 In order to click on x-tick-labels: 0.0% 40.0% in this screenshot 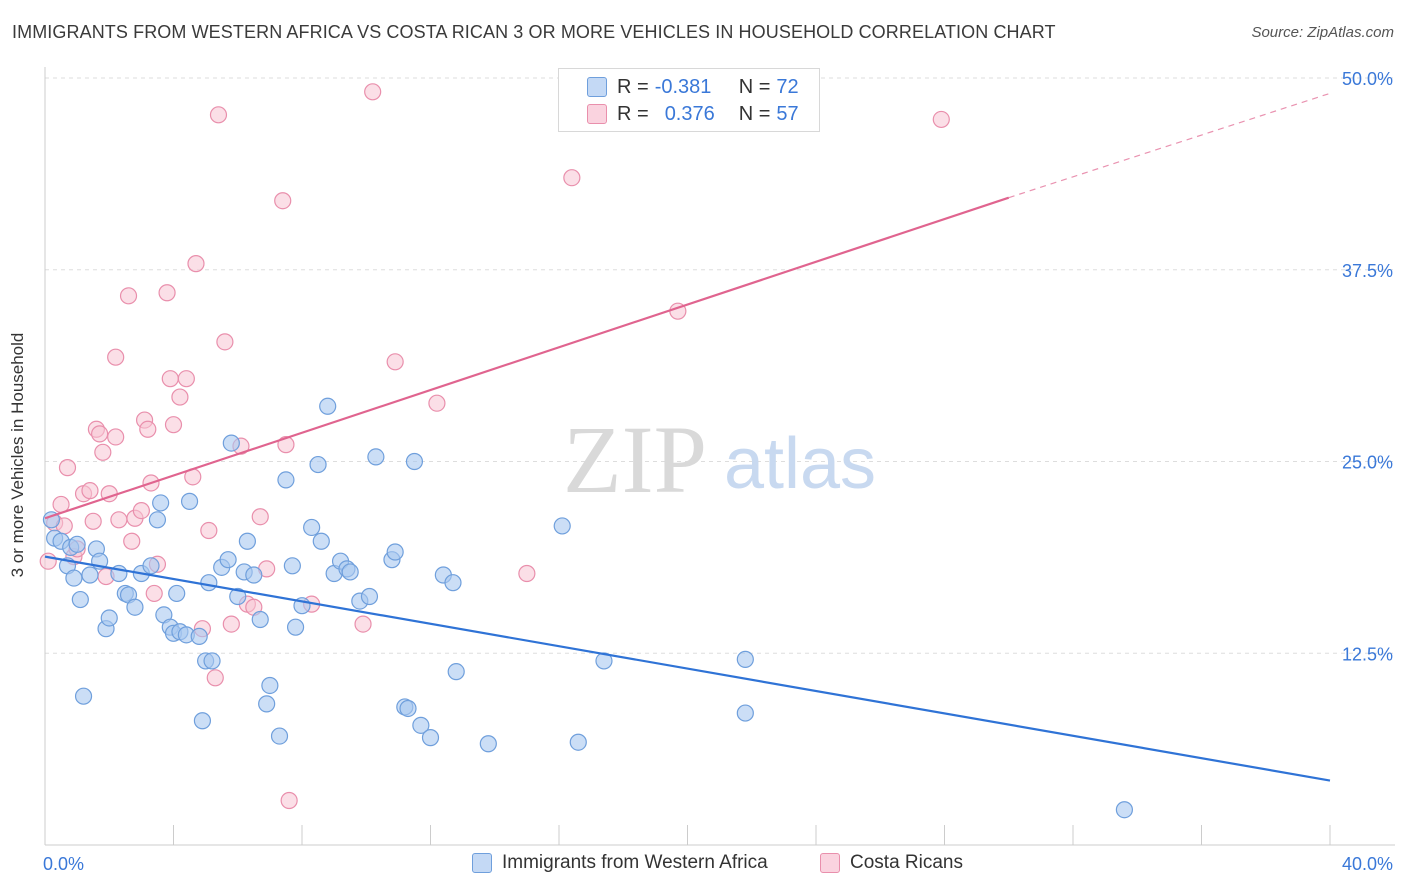, I will do `click(718, 864)`.